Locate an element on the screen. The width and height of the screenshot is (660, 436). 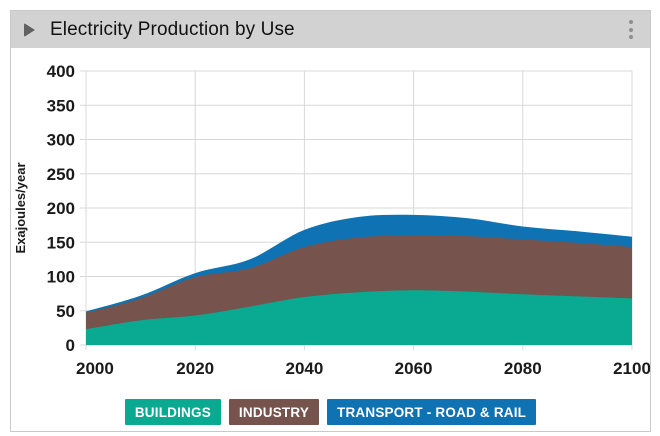
y-tick-label: 50 is located at coordinates (65, 311).